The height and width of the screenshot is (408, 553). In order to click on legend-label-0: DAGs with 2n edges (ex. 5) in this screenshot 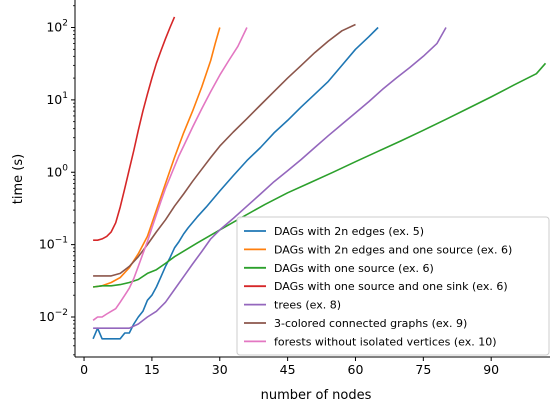, I will do `click(349, 231)`.